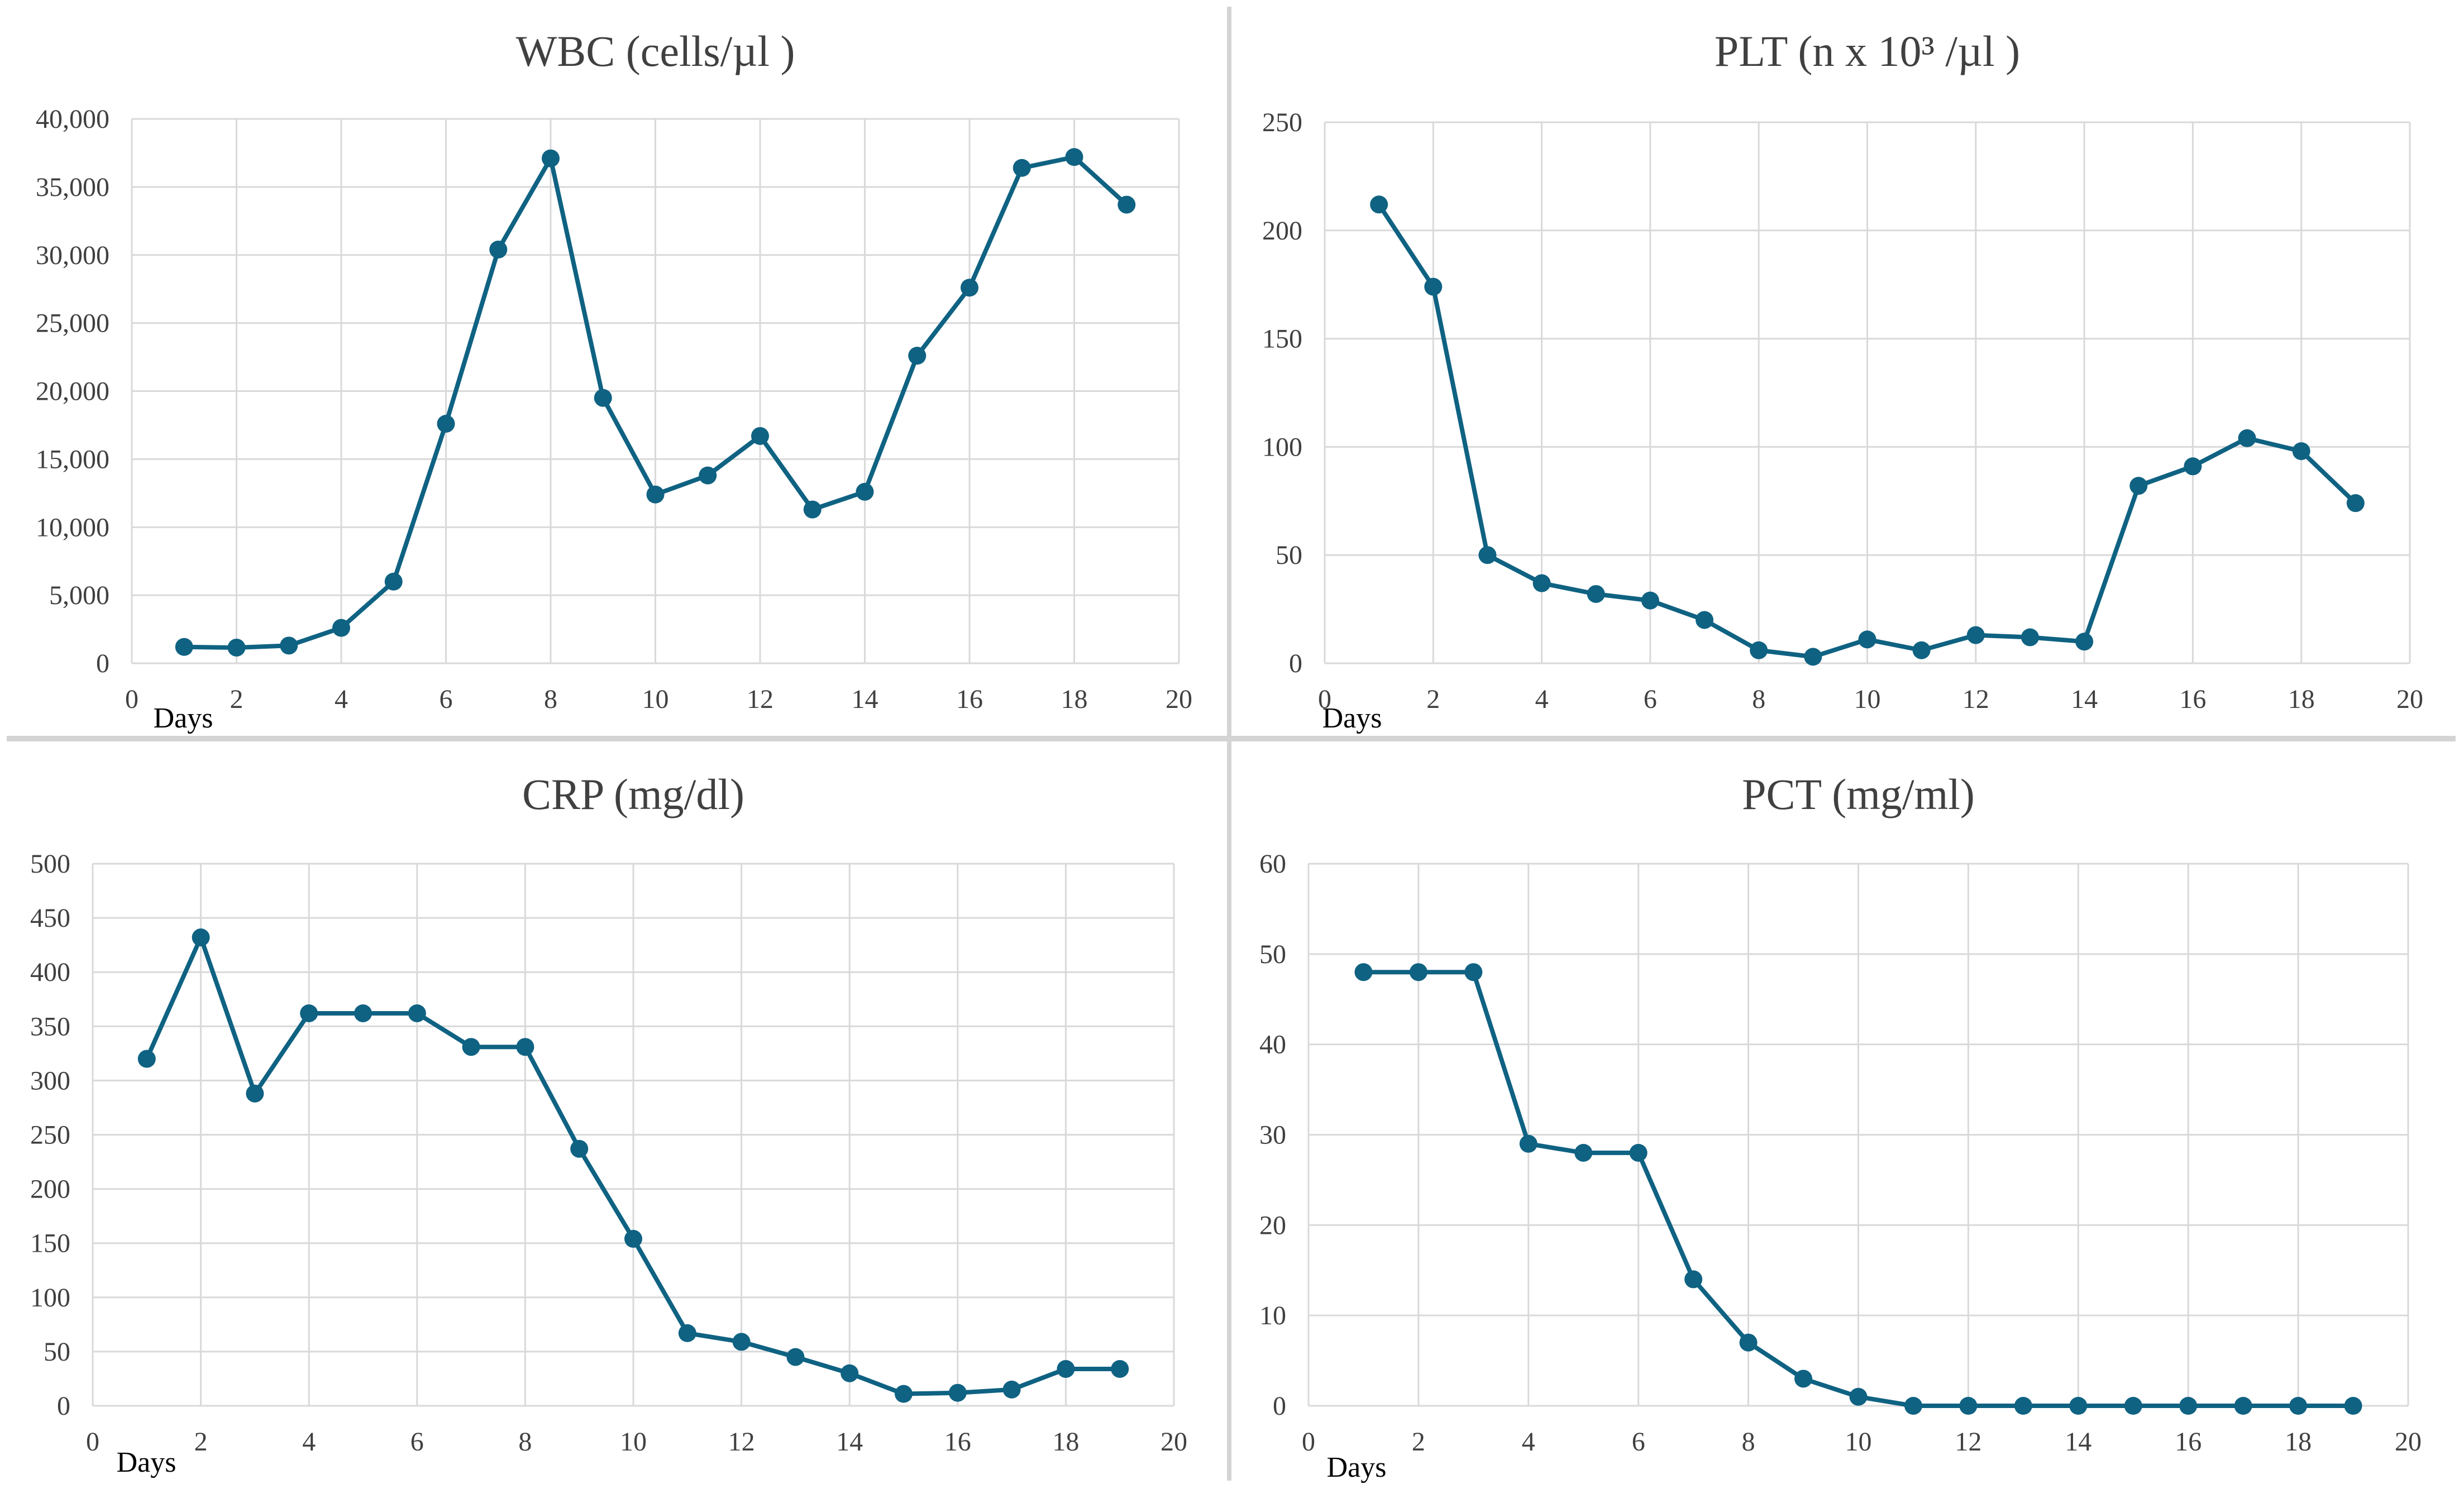 The height and width of the screenshot is (1489, 2464). Describe the element at coordinates (72, 391) in the screenshot. I see `wbc-y-tick-label: 20,000` at that location.